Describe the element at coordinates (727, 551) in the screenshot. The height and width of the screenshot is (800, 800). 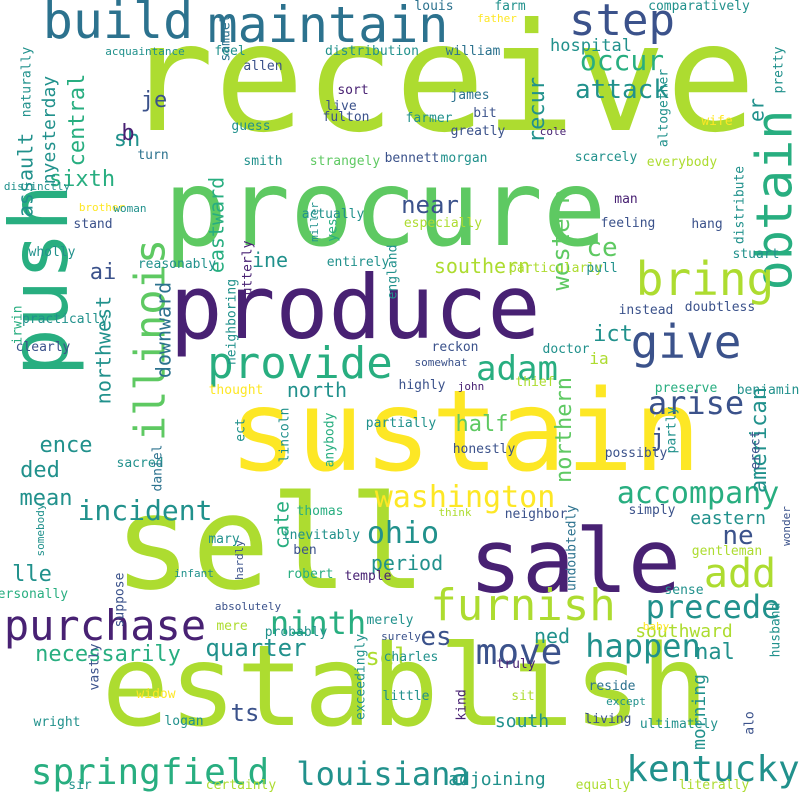
I see `word-gentleman: gentleman` at that location.